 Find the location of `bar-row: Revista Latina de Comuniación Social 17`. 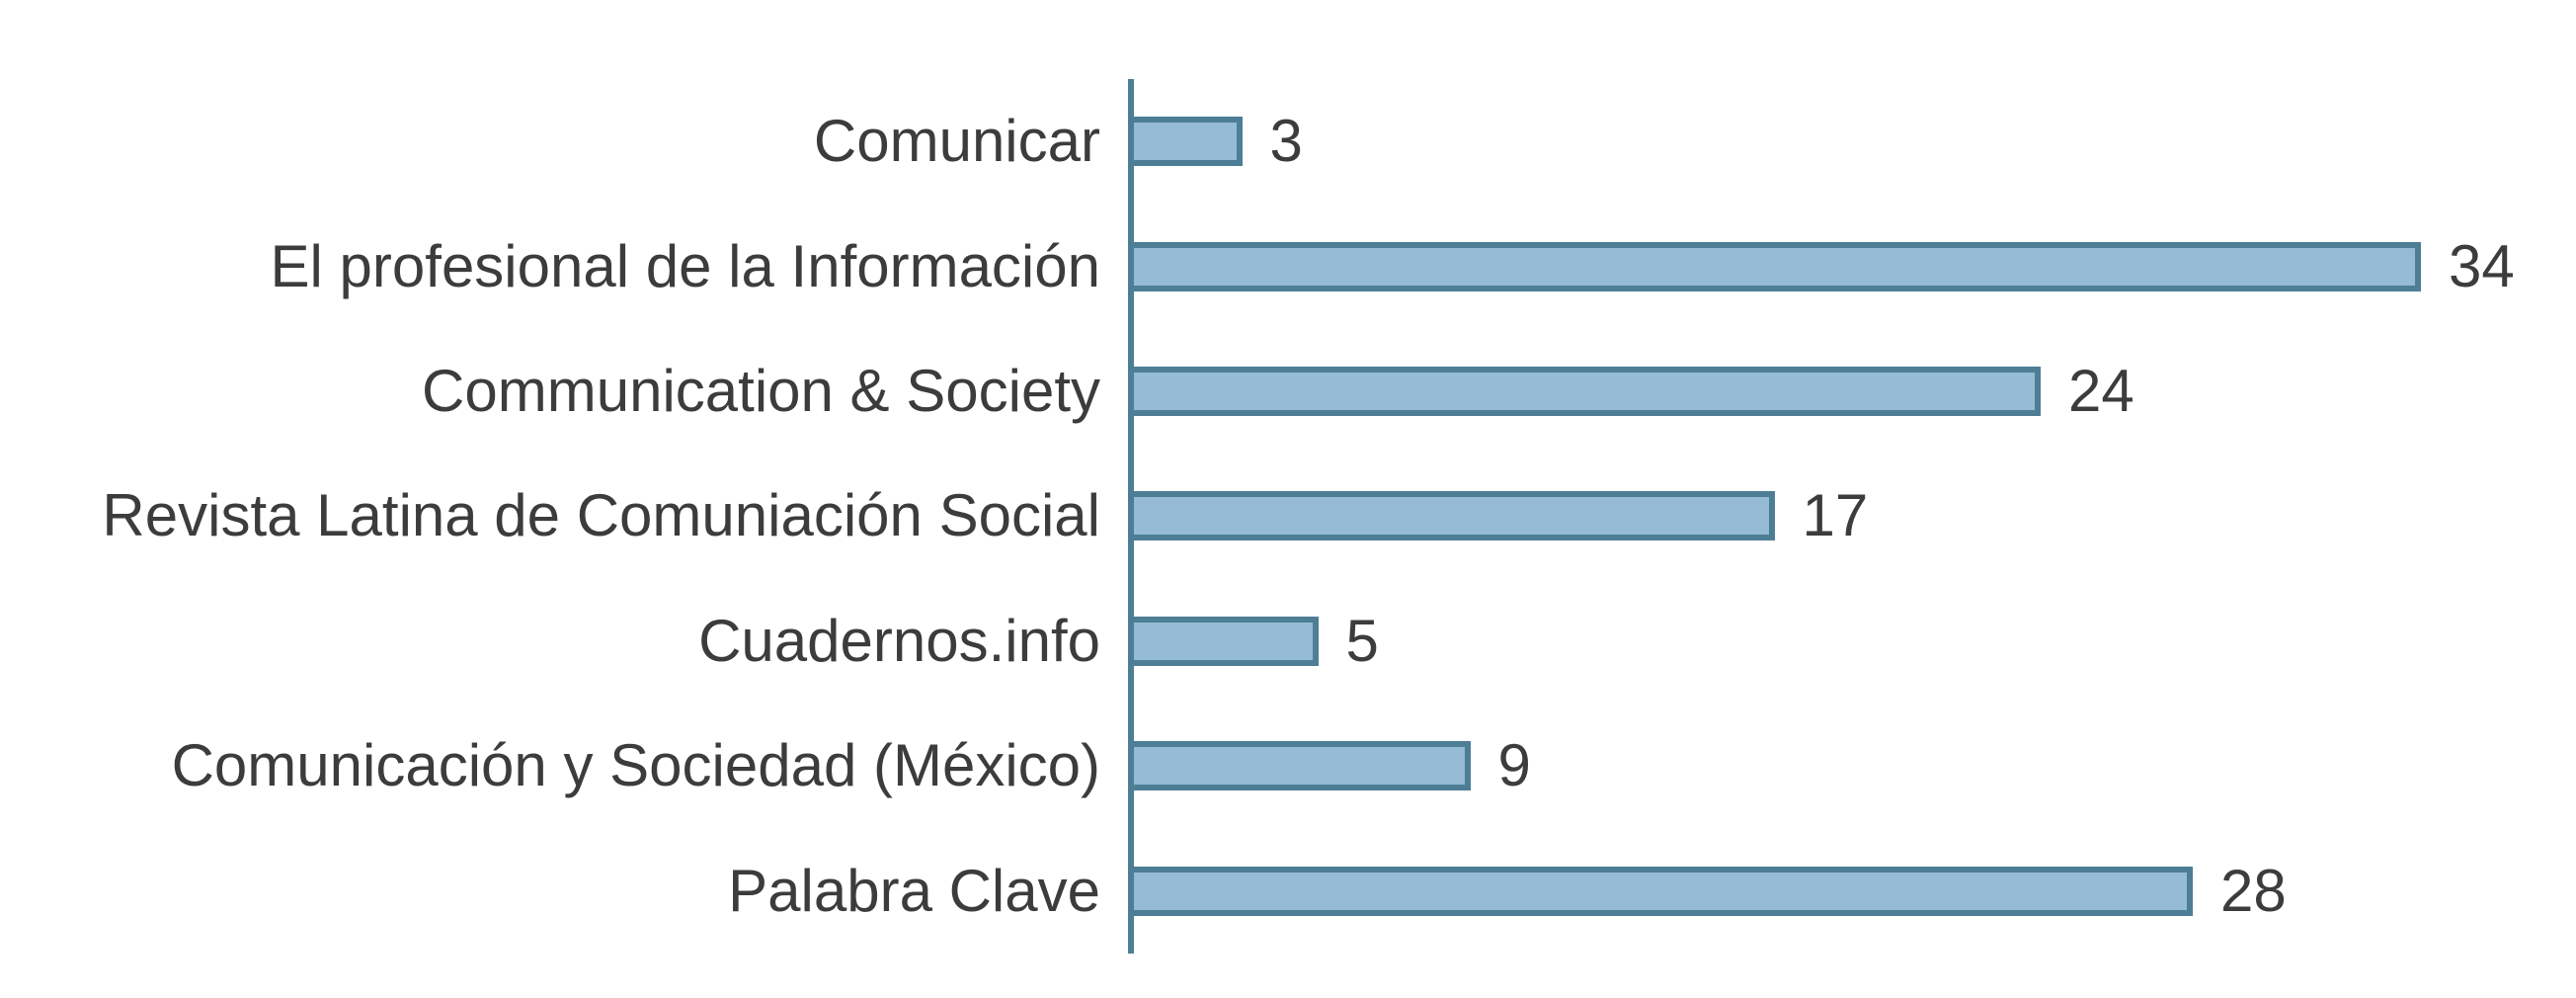

bar-row: Revista Latina de Comuniación Social 17 is located at coordinates (1288, 516).